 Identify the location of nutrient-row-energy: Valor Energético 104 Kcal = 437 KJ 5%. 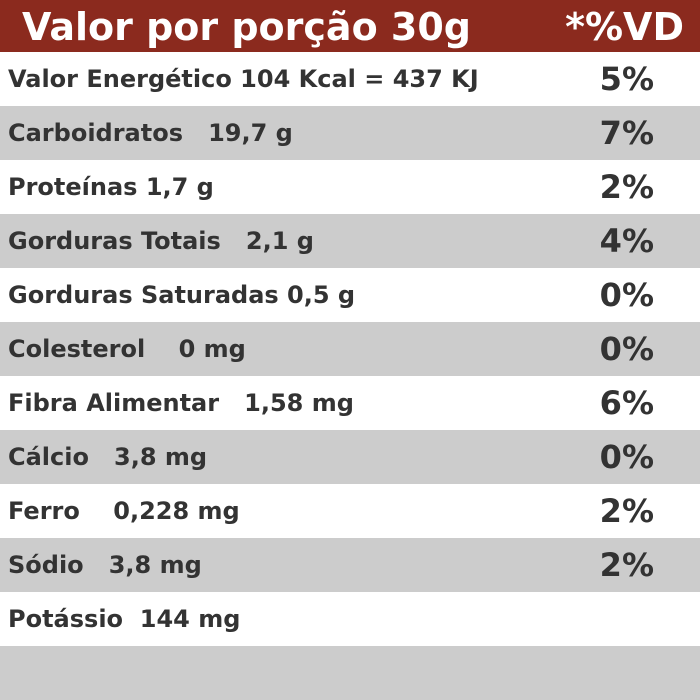
(350, 79).